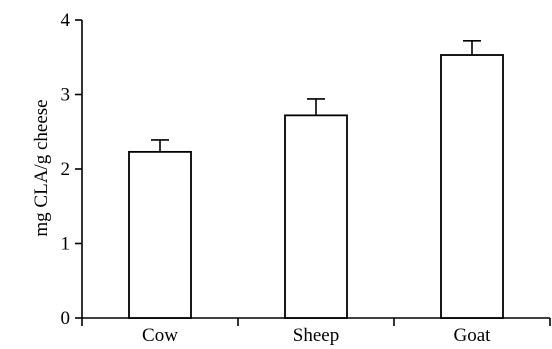  Describe the element at coordinates (66, 169) in the screenshot. I see `y-tick-label: 2` at that location.